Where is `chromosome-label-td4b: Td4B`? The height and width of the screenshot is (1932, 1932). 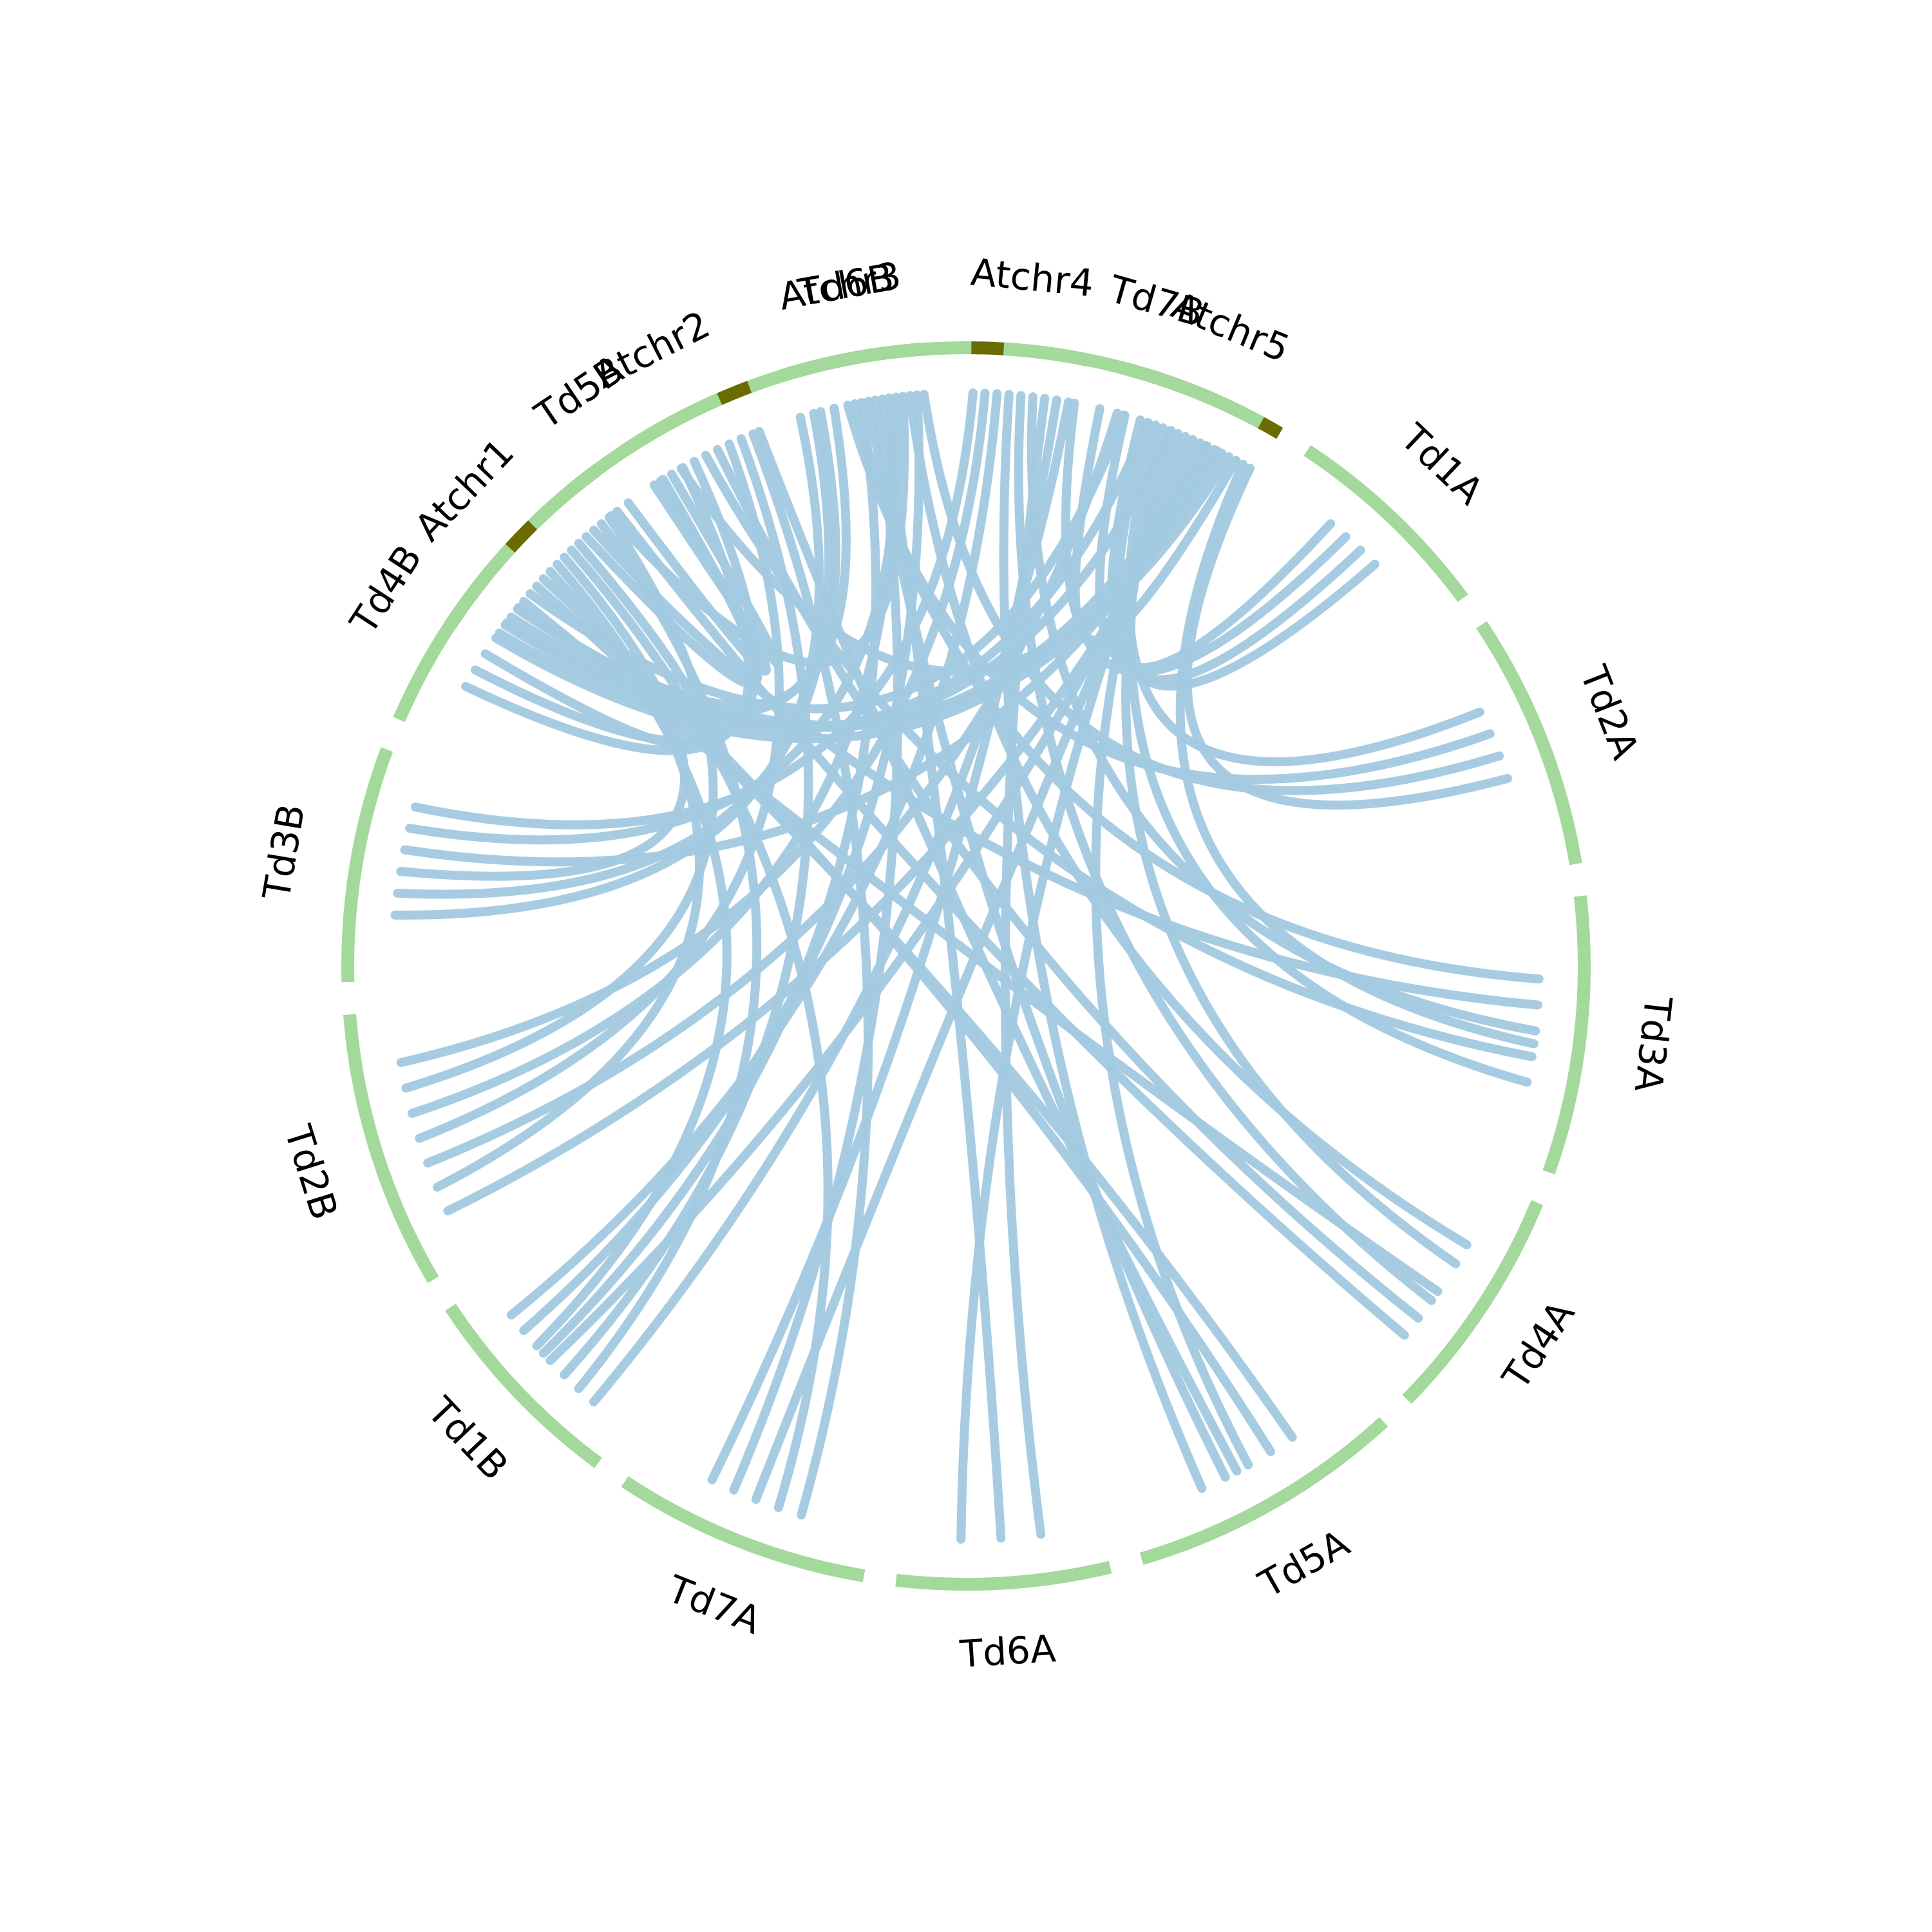 chromosome-label-td4b: Td4B is located at coordinates (386, 589).